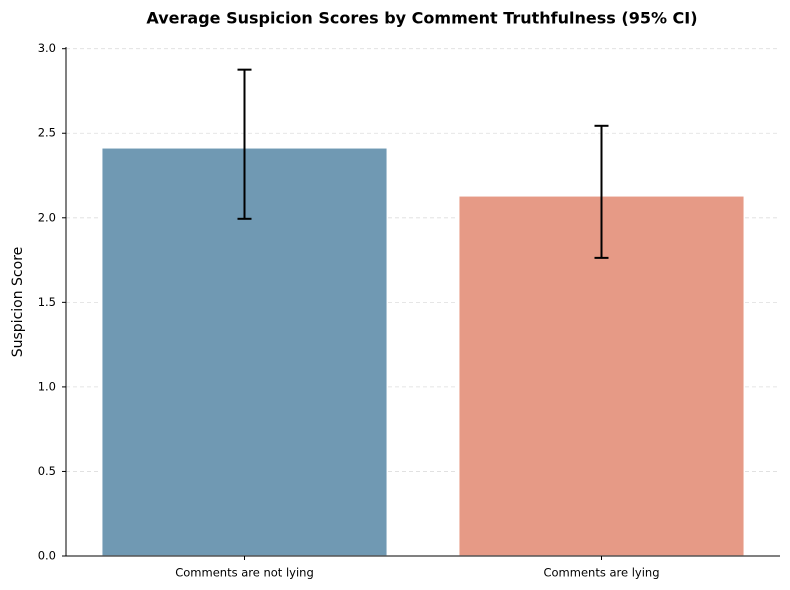  Describe the element at coordinates (18, 302) in the screenshot. I see `y-axis-label: Suspicion Score` at that location.